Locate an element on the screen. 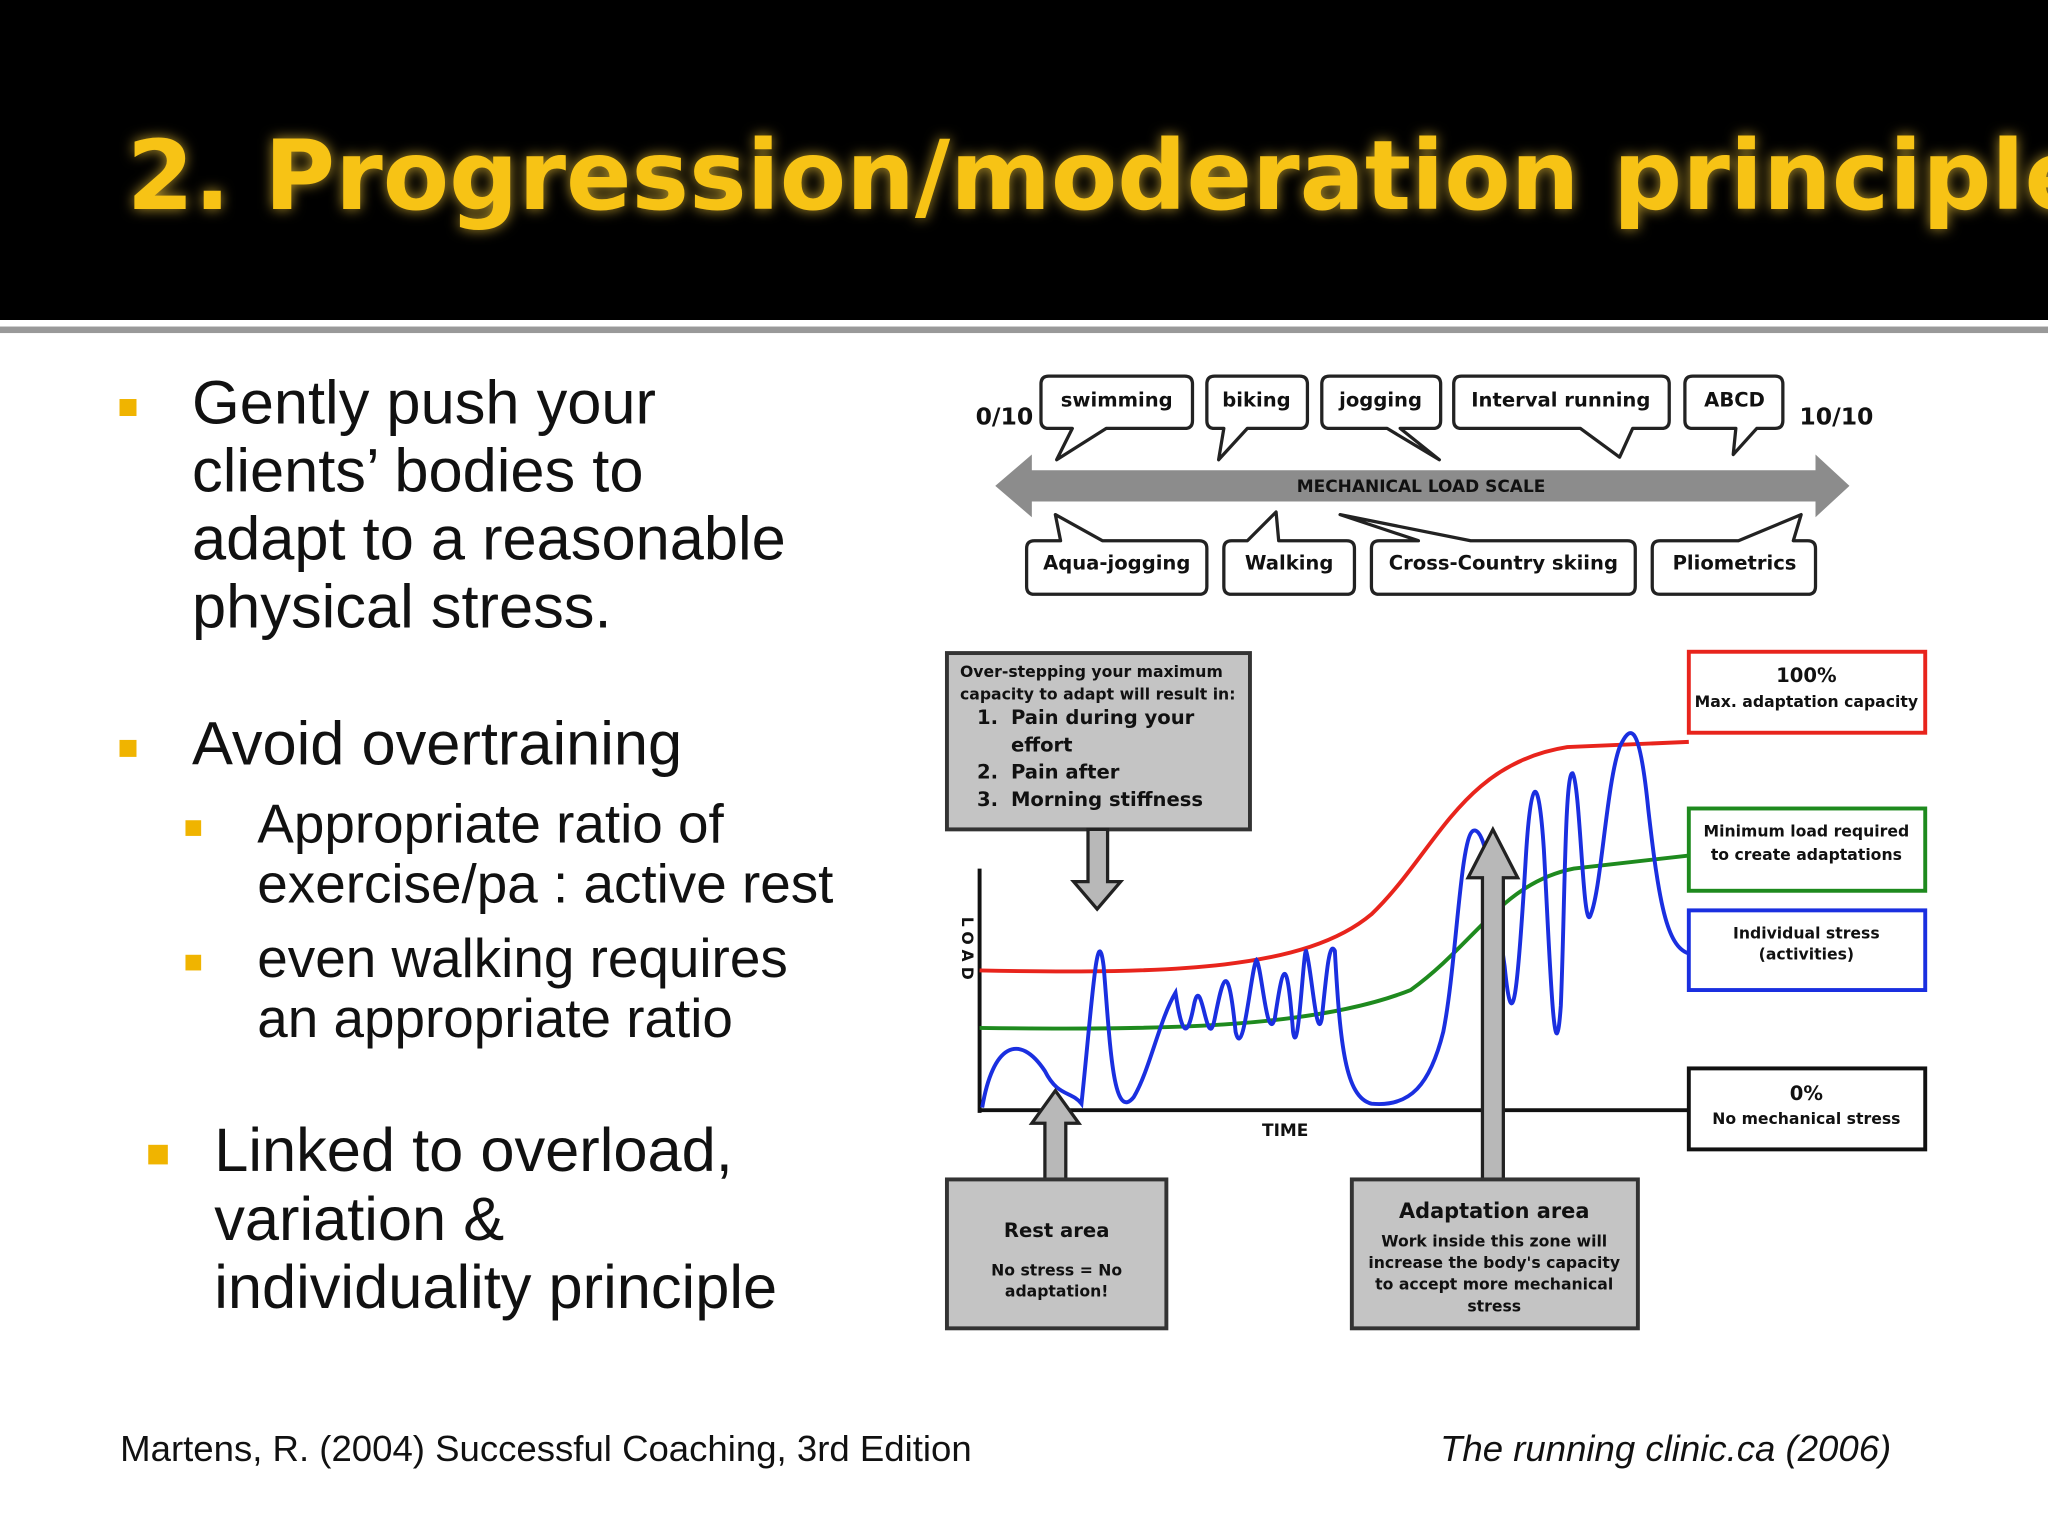 This screenshot has width=2048, height=1536. legend-text: 100% is located at coordinates (1806, 675).